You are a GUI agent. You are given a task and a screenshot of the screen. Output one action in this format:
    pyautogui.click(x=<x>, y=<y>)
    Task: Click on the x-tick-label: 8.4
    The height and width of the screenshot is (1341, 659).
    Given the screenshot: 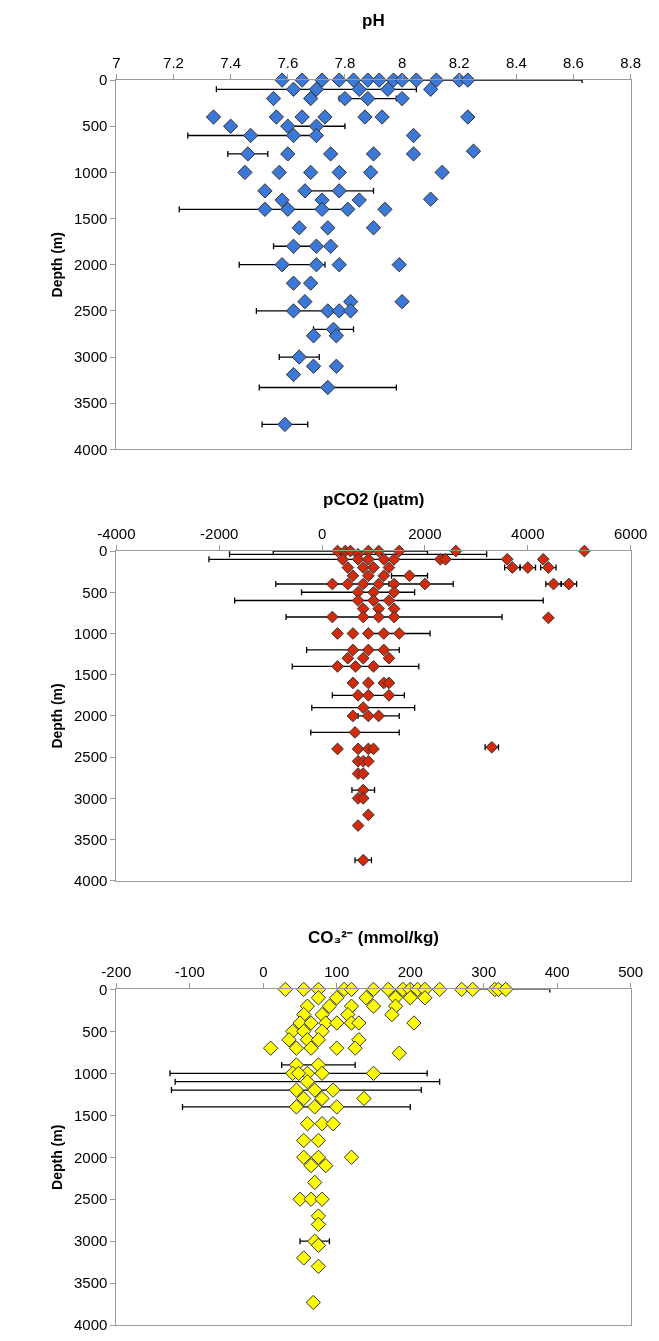 What is the action you would take?
    pyautogui.click(x=516, y=63)
    